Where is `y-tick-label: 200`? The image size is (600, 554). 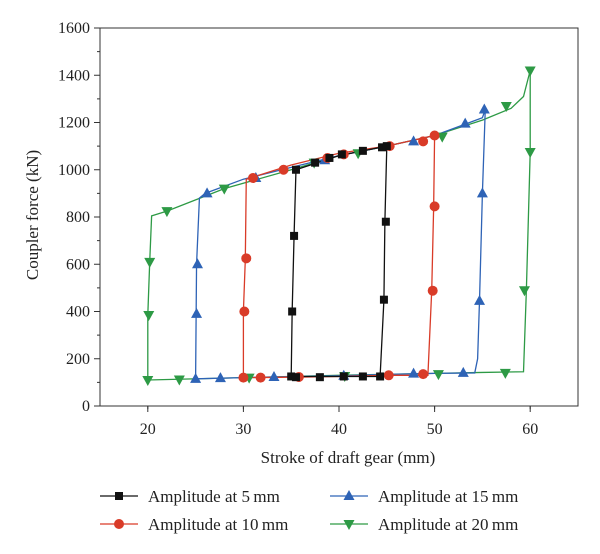 y-tick-label: 200 is located at coordinates (78, 359).